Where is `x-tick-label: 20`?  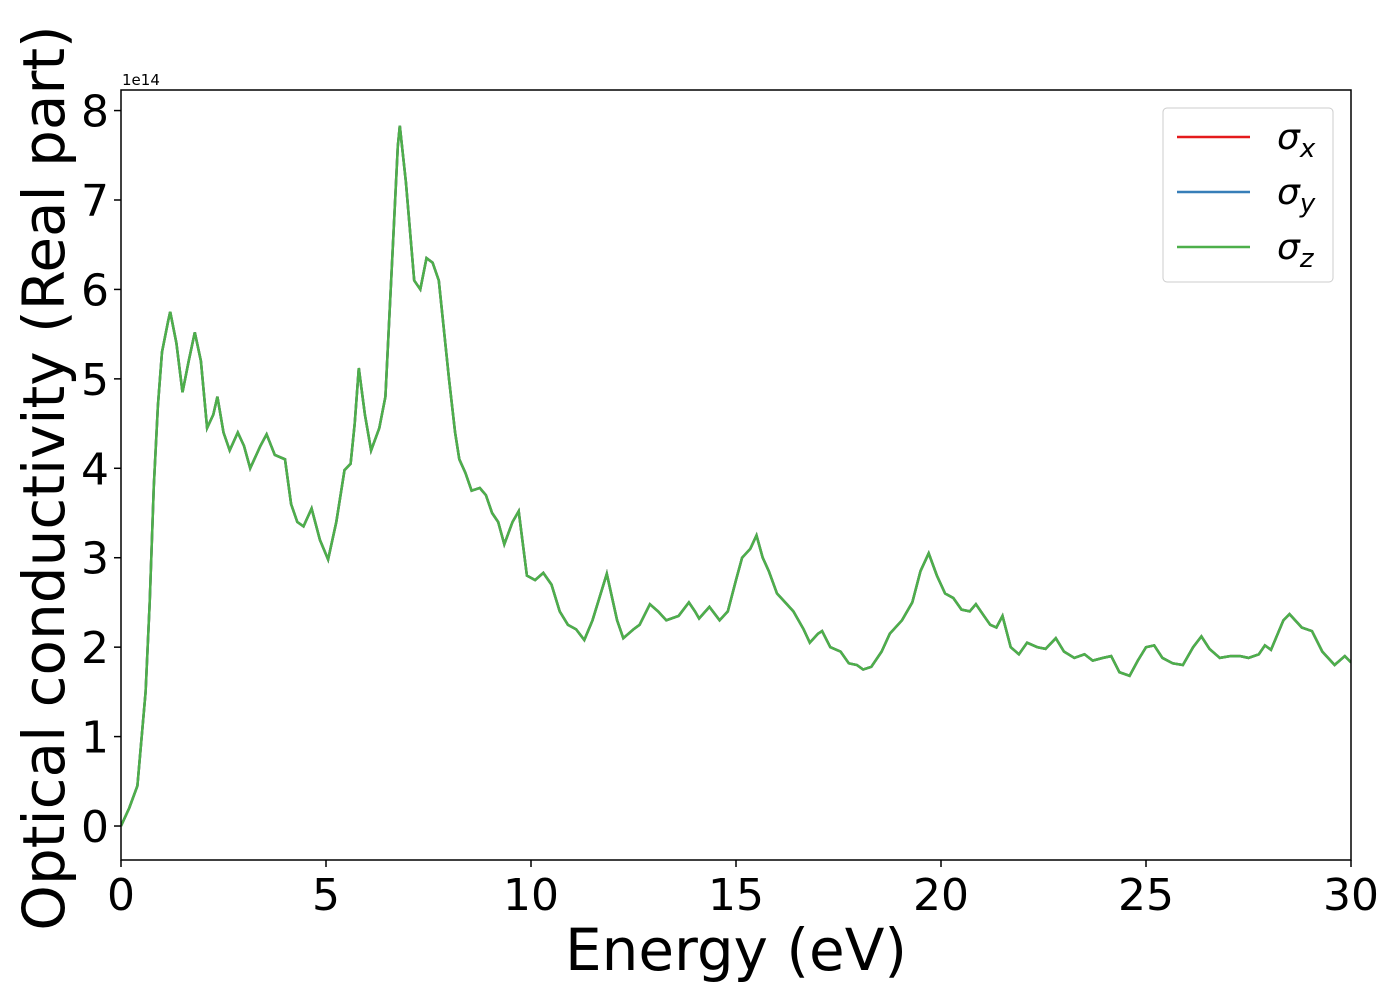 x-tick-label: 20 is located at coordinates (941, 895).